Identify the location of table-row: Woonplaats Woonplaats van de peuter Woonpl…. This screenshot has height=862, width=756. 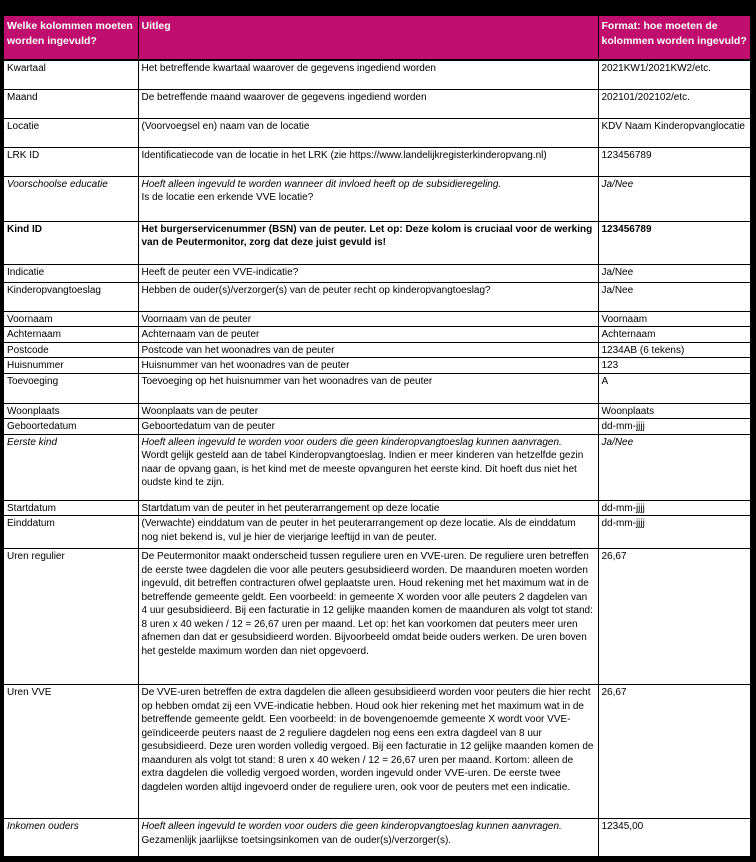
(377, 410).